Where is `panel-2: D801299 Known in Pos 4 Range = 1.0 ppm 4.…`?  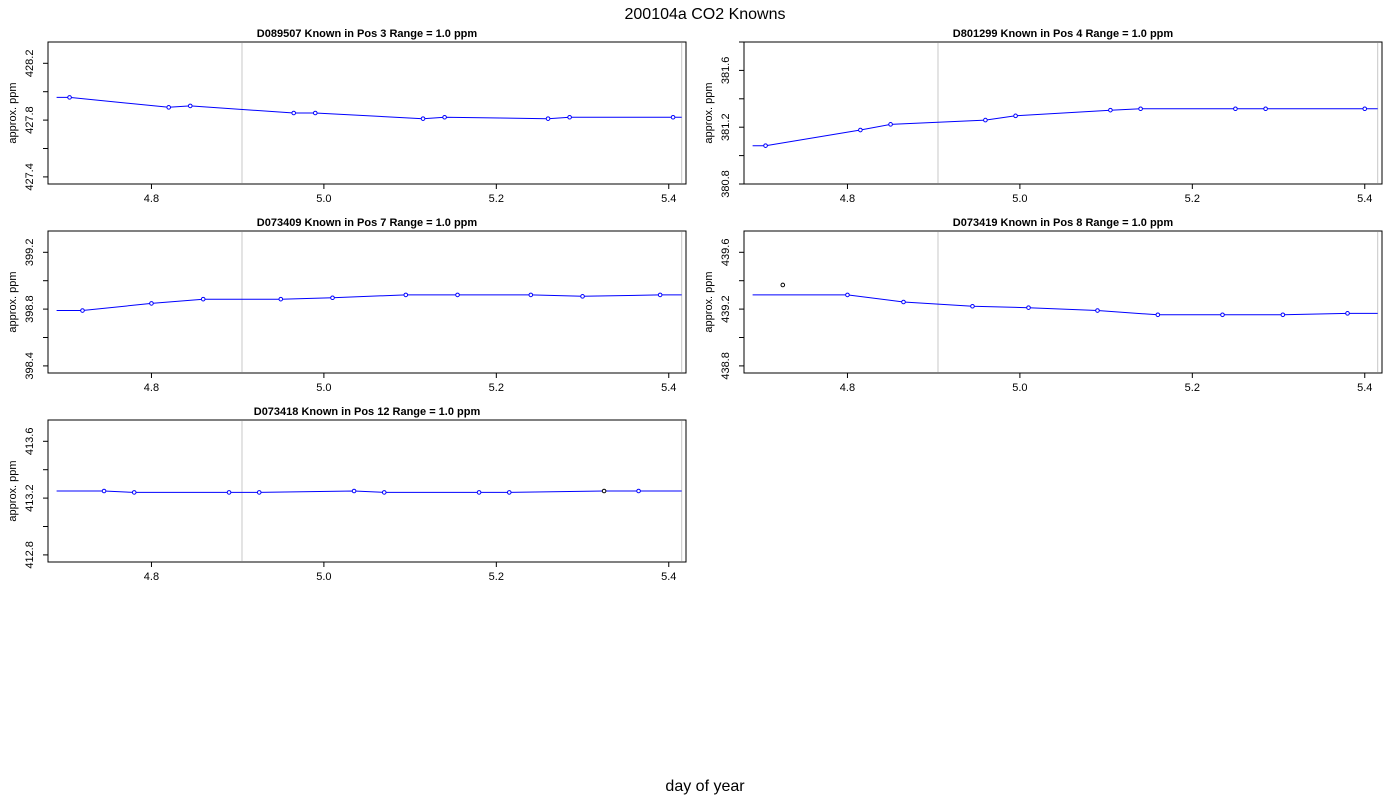 panel-2: D801299 Known in Pos 4 Range = 1.0 ppm 4.… is located at coordinates (1043, 116).